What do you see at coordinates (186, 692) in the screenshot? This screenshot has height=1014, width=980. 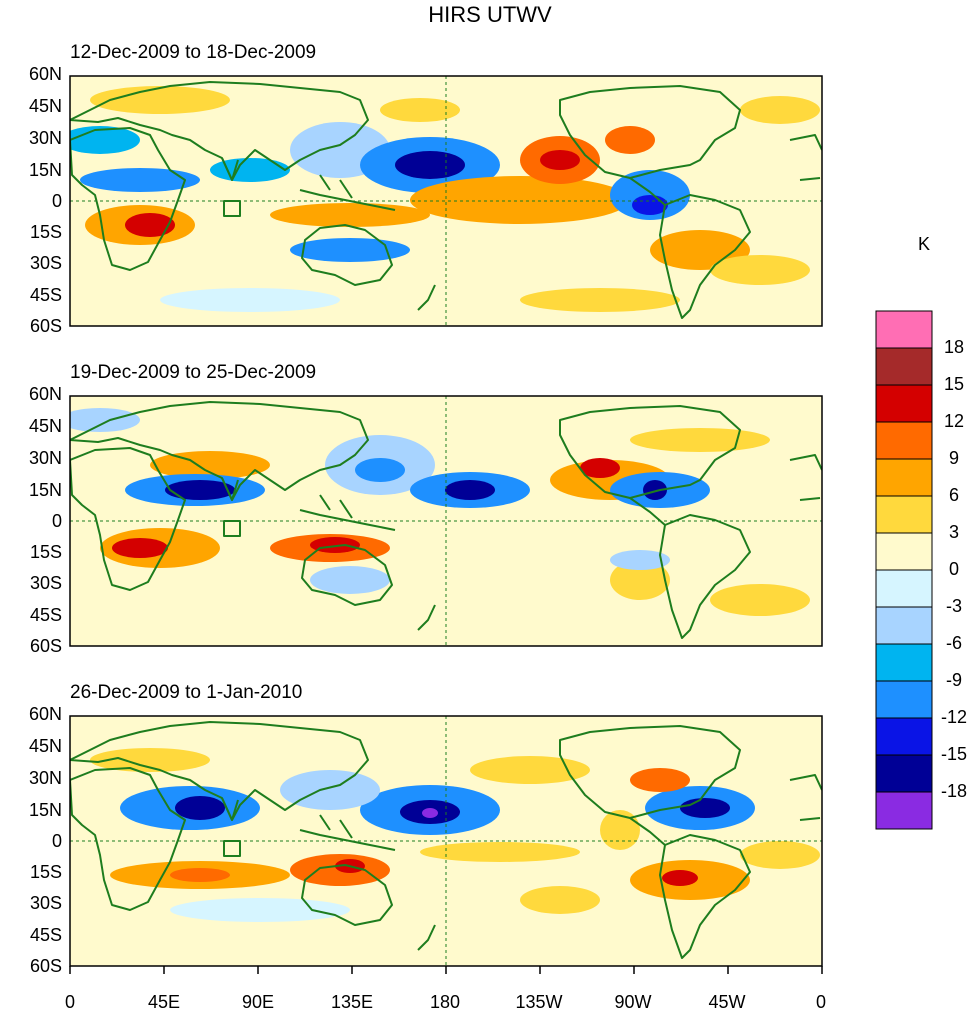 I see `panel-3-title: 26-Dec-2009 to 1-Jan-2010` at bounding box center [186, 692].